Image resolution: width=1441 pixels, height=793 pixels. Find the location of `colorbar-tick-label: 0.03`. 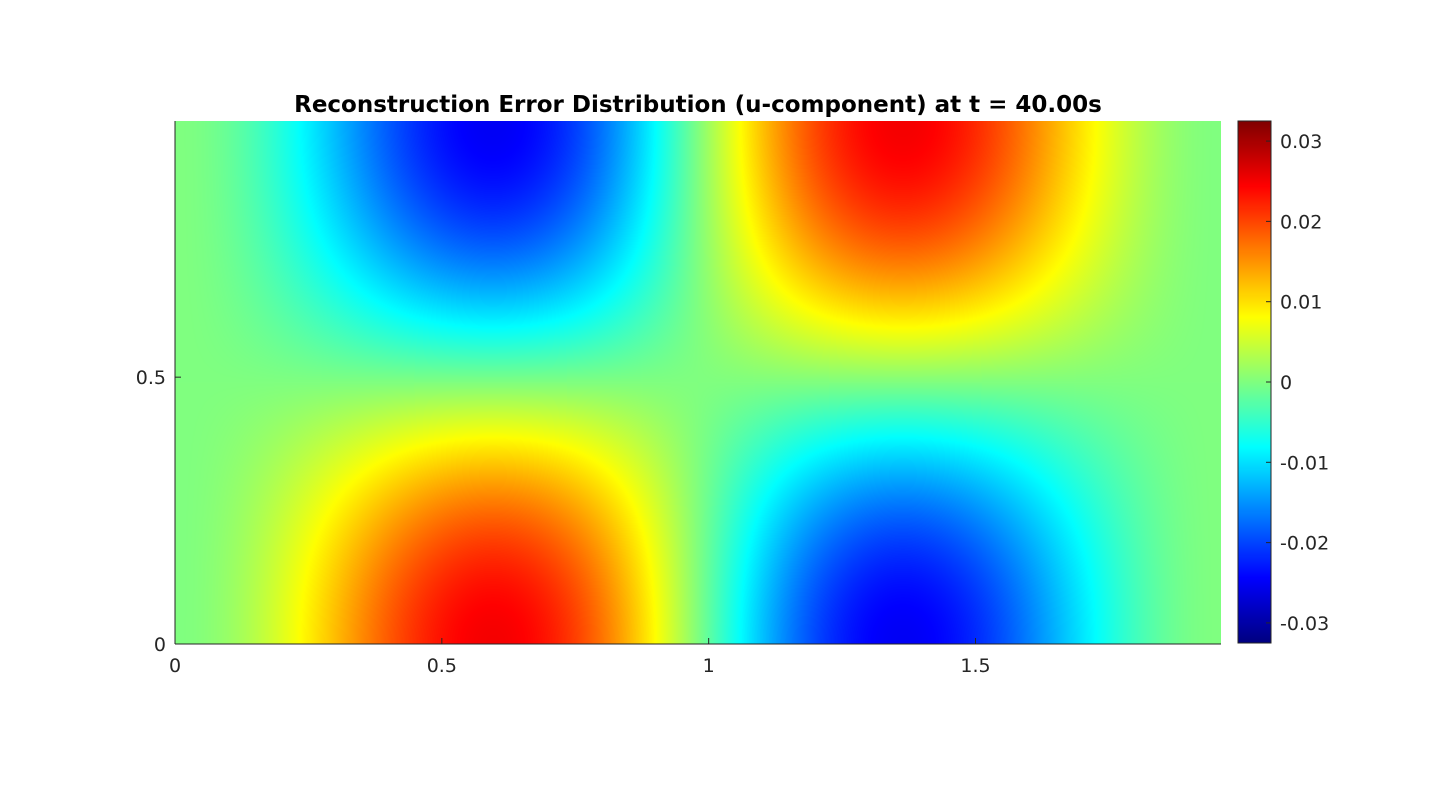

colorbar-tick-label: 0.03 is located at coordinates (1301, 142).